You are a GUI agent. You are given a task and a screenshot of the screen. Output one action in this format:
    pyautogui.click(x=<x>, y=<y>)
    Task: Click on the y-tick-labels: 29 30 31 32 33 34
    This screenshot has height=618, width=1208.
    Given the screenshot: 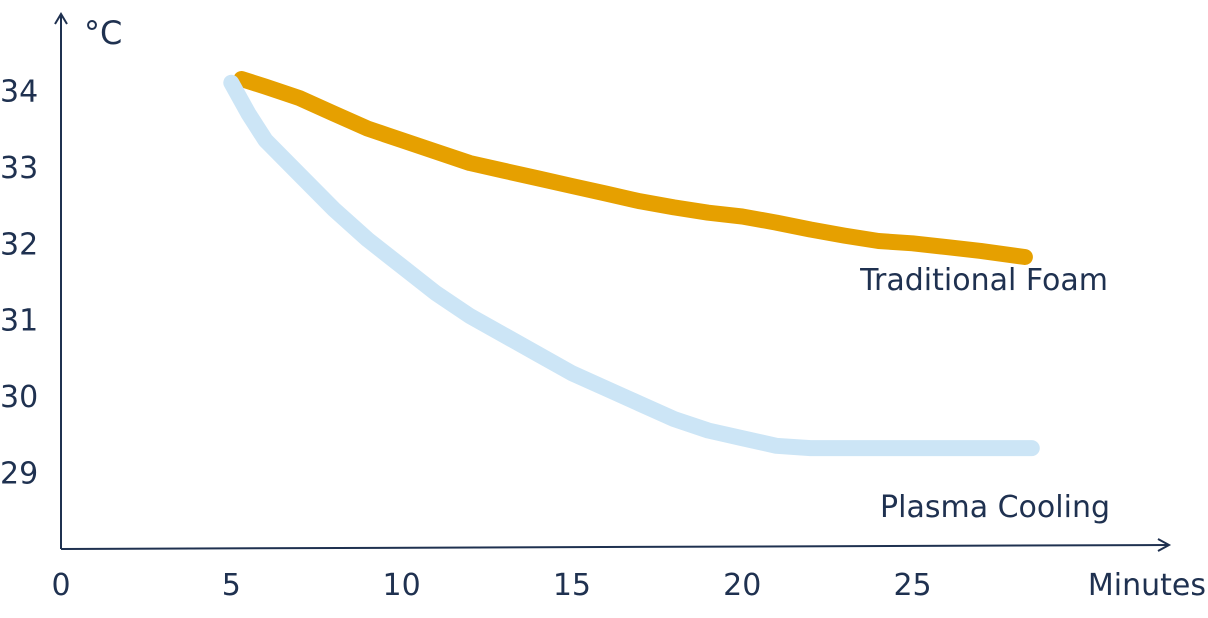 What is the action you would take?
    pyautogui.click(x=19, y=282)
    